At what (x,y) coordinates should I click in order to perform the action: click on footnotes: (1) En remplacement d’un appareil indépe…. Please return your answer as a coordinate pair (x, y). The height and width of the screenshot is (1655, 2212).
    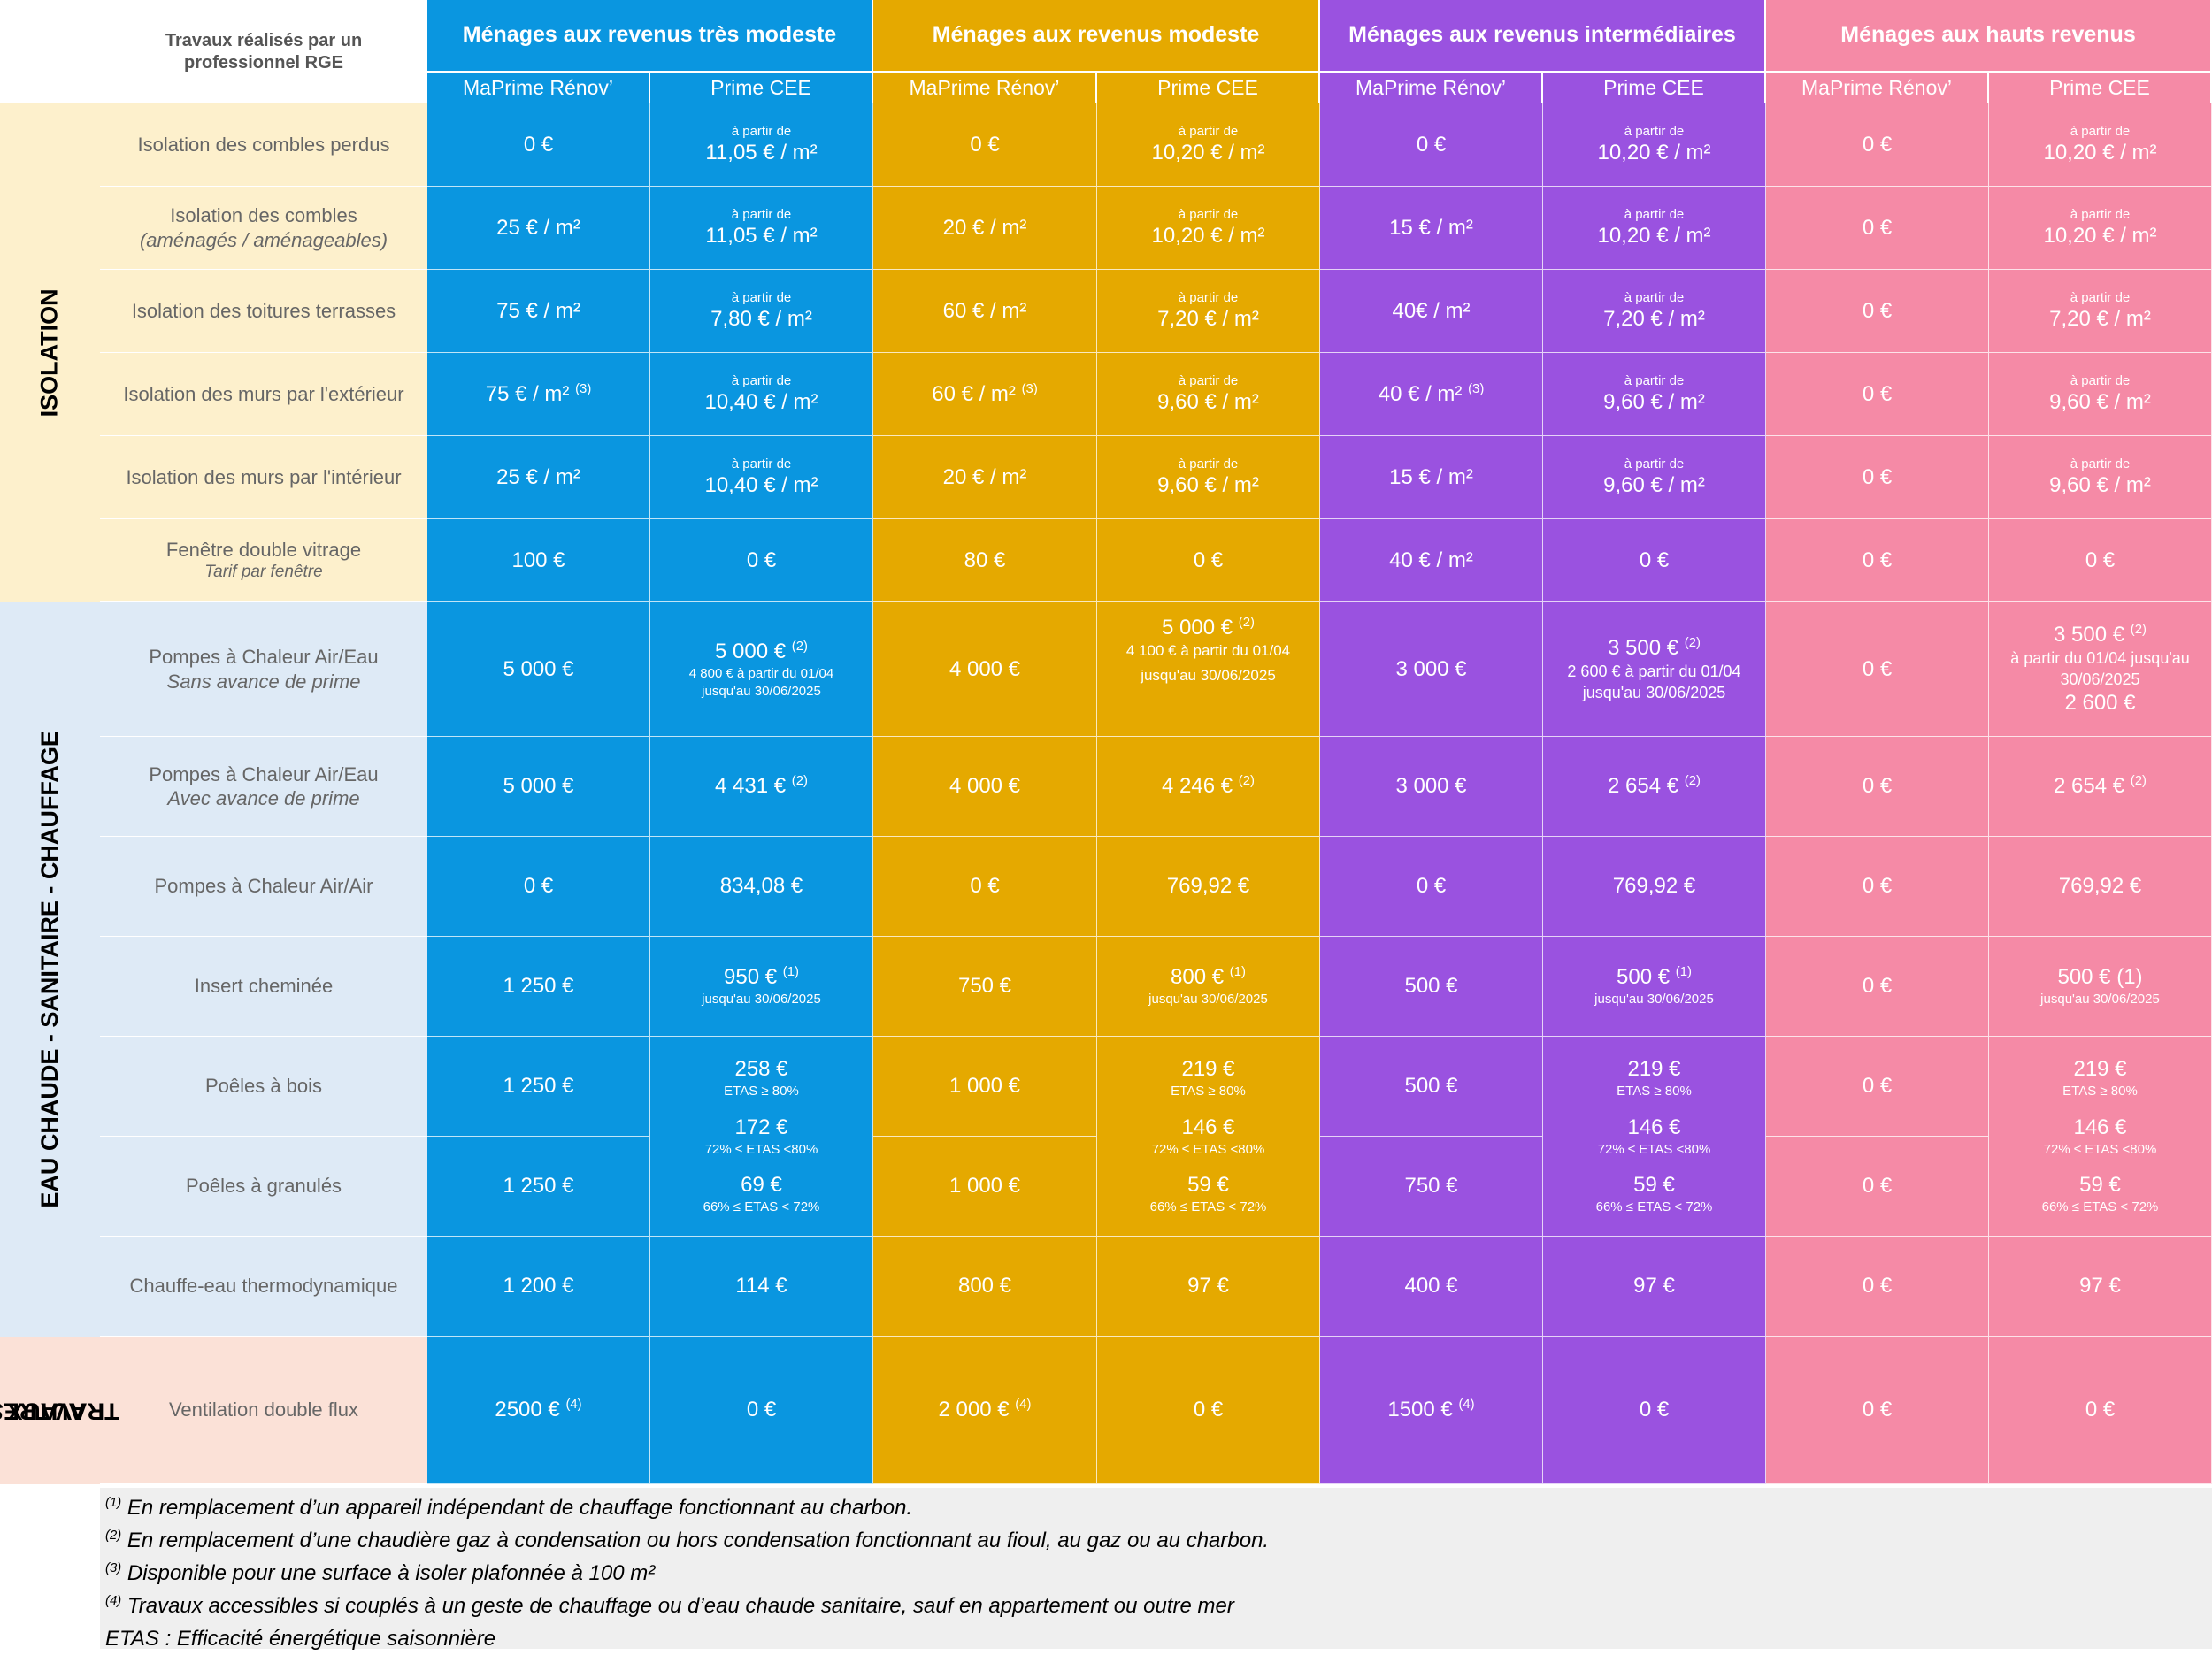
    Looking at the image, I should click on (1156, 1569).